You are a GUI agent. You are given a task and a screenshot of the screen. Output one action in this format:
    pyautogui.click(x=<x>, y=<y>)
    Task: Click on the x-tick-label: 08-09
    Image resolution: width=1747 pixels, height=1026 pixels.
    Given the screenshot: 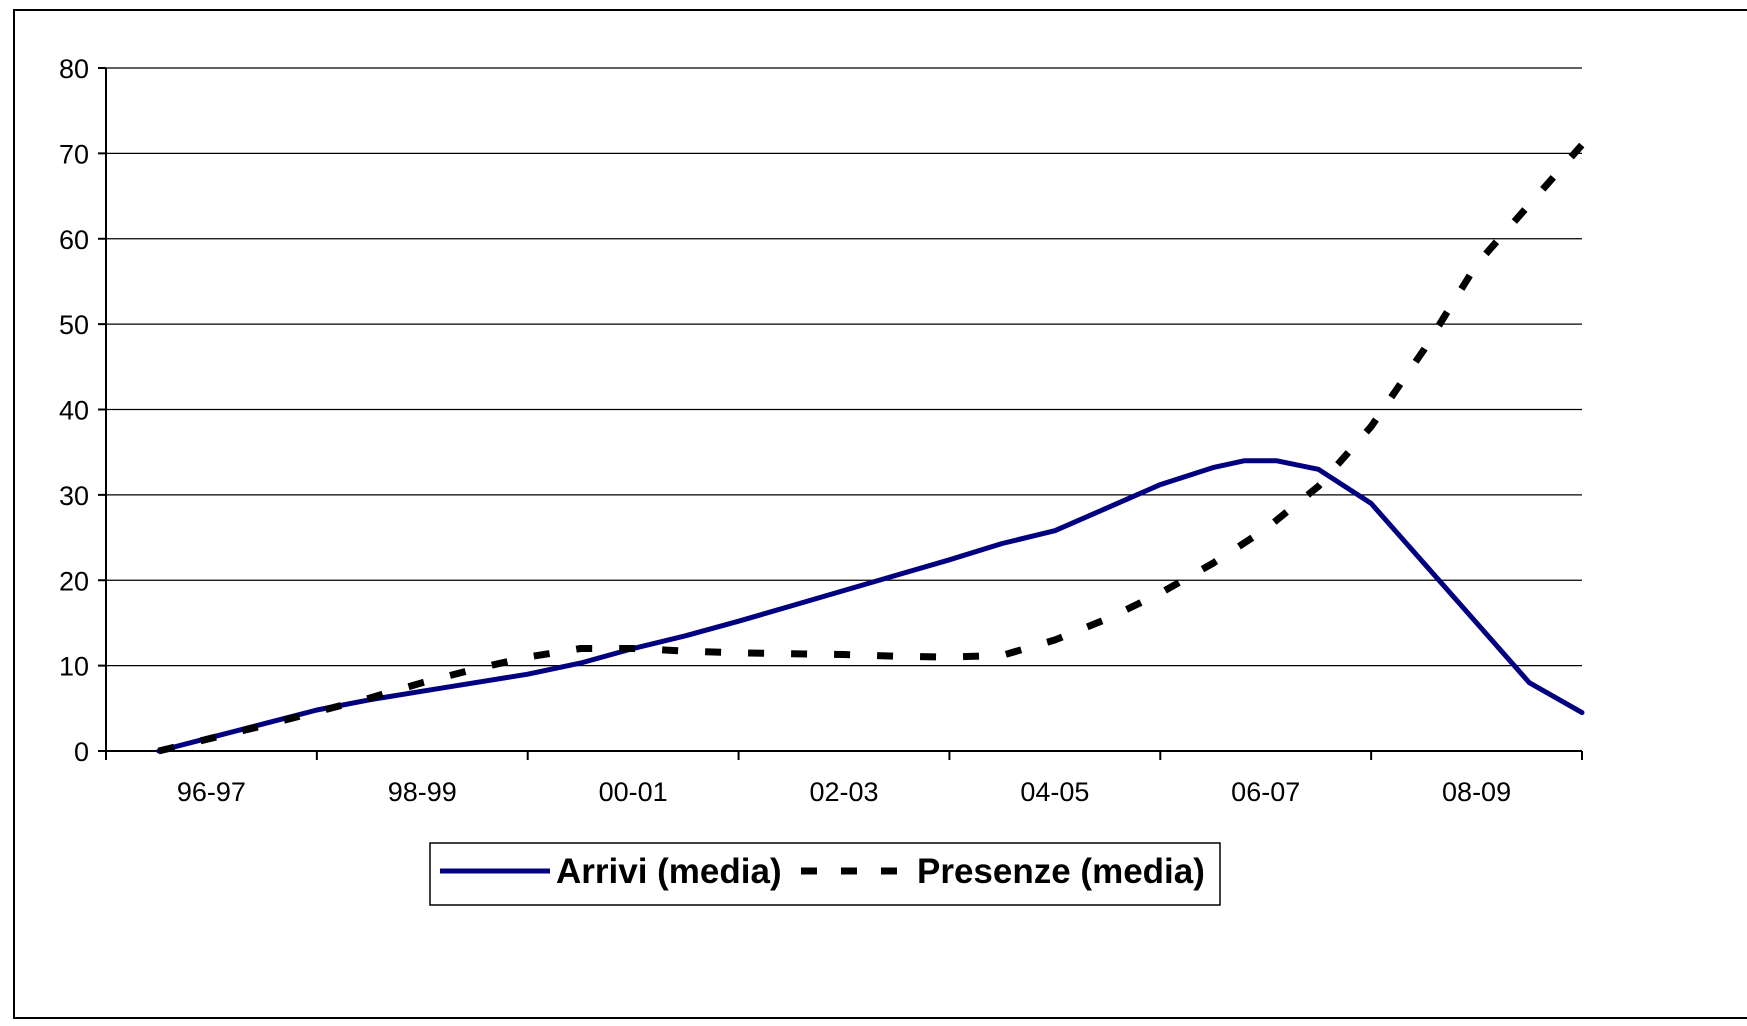 What is the action you would take?
    pyautogui.click(x=1476, y=792)
    